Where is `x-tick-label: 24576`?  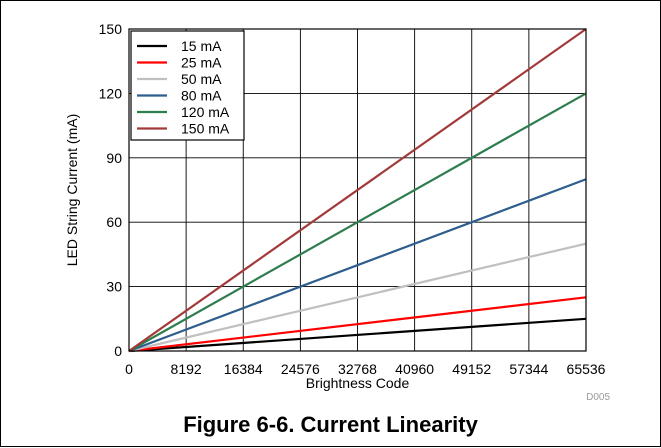 x-tick-label: 24576 is located at coordinates (300, 369).